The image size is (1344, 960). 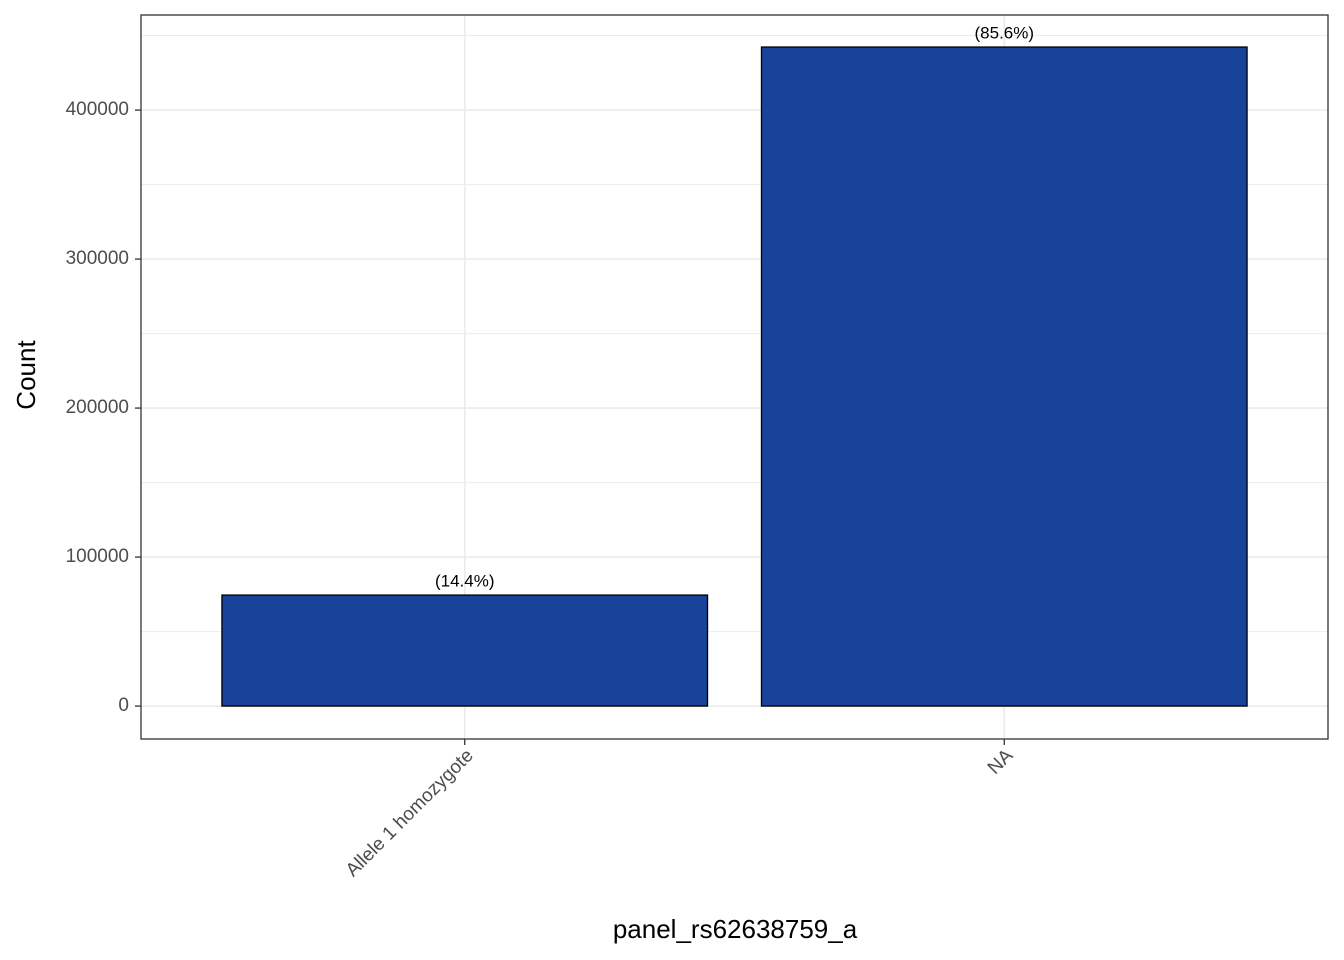 What do you see at coordinates (1005, 33) in the screenshot?
I see `value-label: (85.6%)` at bounding box center [1005, 33].